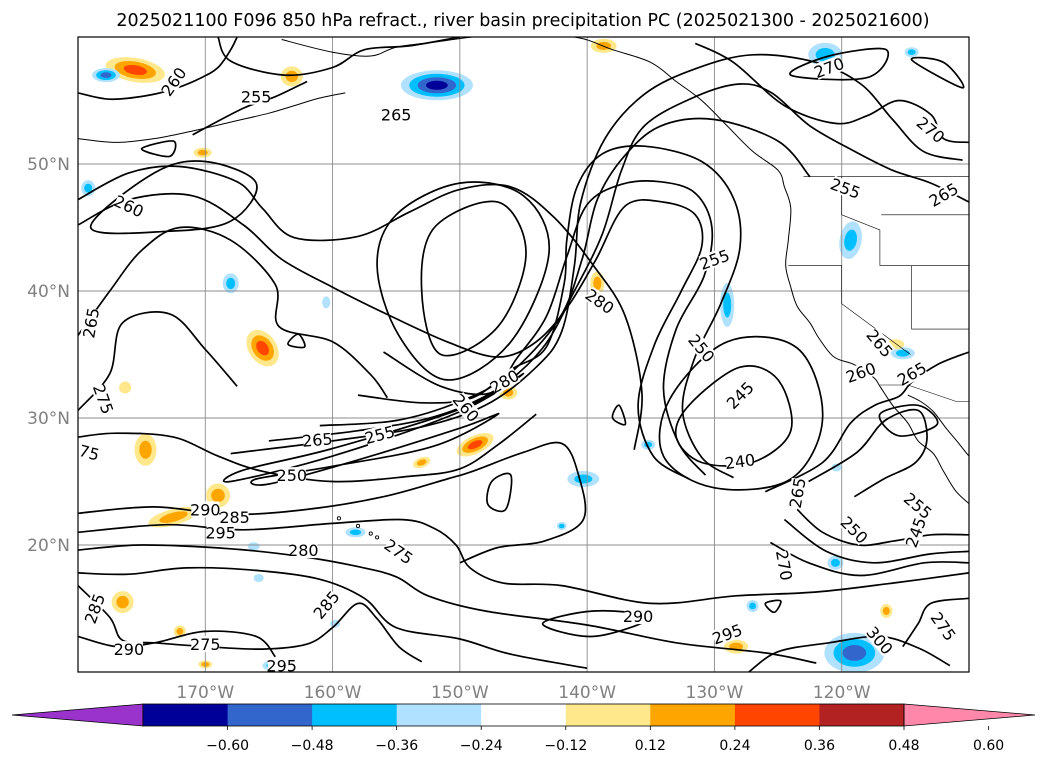 The image size is (1047, 765). Describe the element at coordinates (212, 117) in the screenshot. I see `coastline` at that location.